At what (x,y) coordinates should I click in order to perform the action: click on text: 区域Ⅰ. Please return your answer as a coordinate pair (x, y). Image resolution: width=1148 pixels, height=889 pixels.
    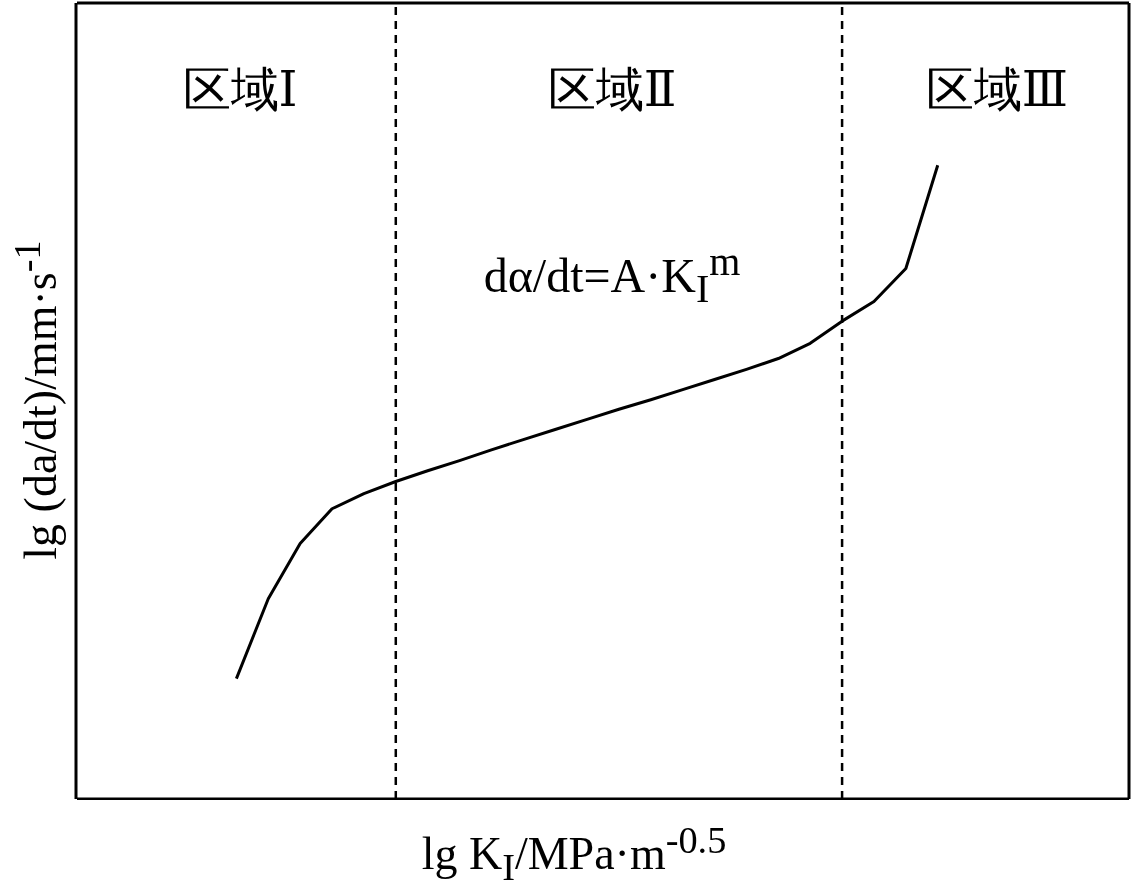
    Looking at the image, I should click on (240, 90).